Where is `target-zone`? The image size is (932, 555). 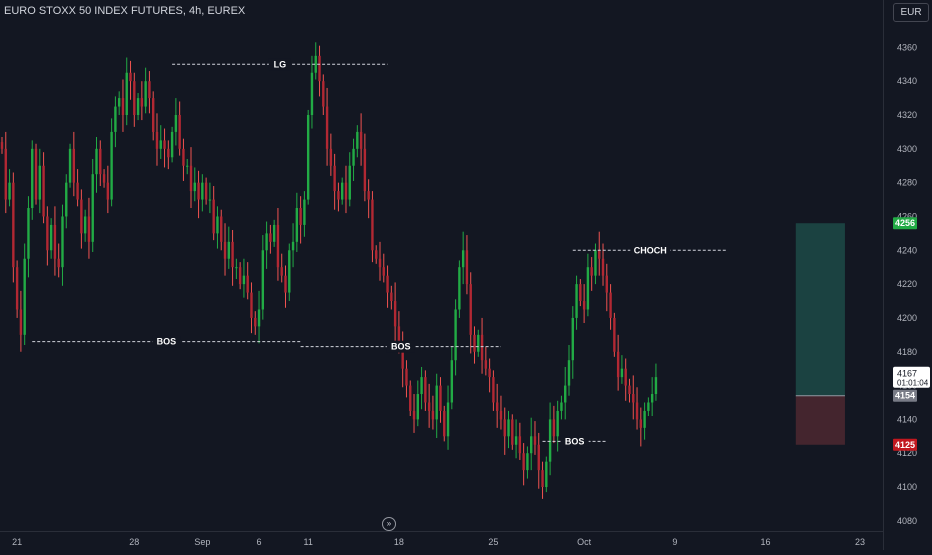
target-zone is located at coordinates (820, 309).